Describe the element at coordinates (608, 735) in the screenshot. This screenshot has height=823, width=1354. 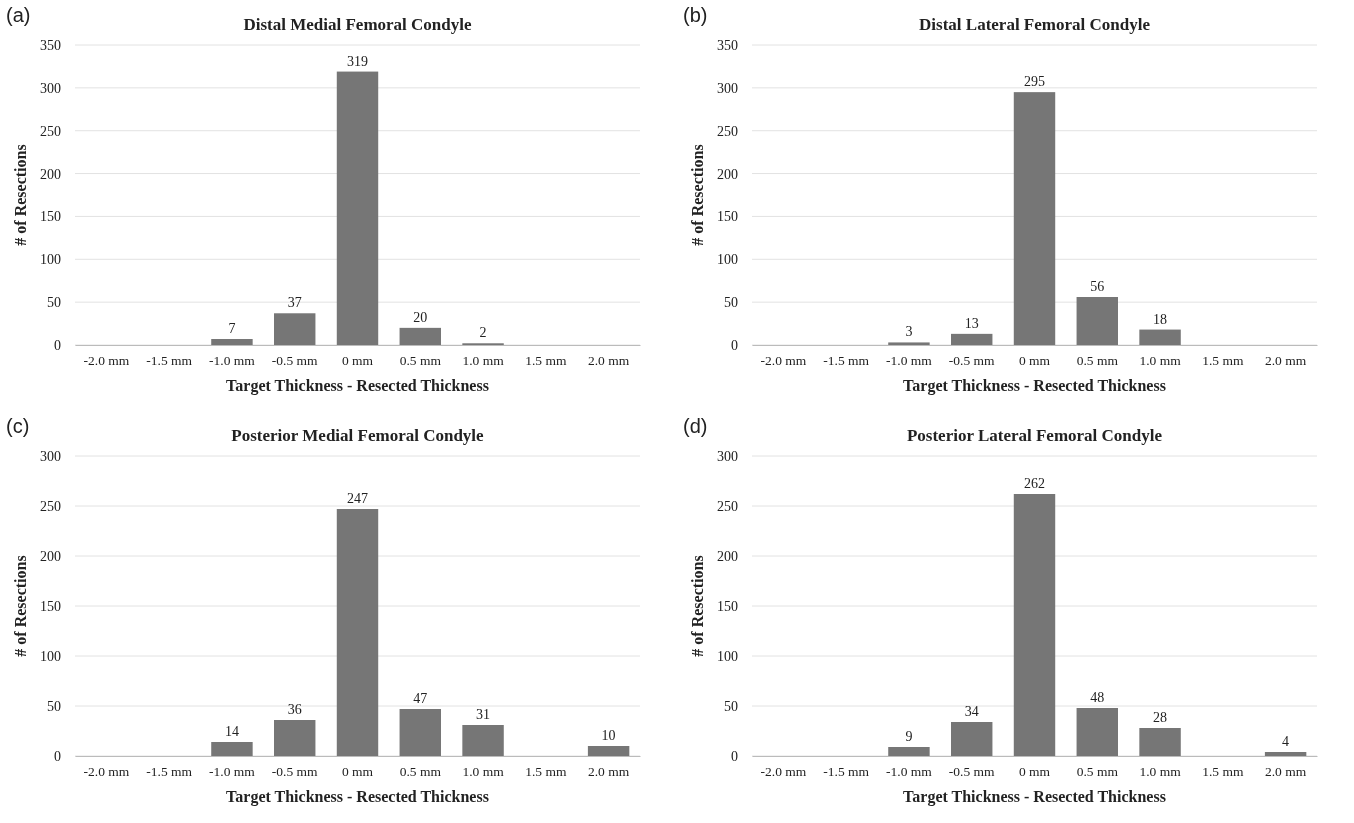
I see `data-label: 10` at that location.